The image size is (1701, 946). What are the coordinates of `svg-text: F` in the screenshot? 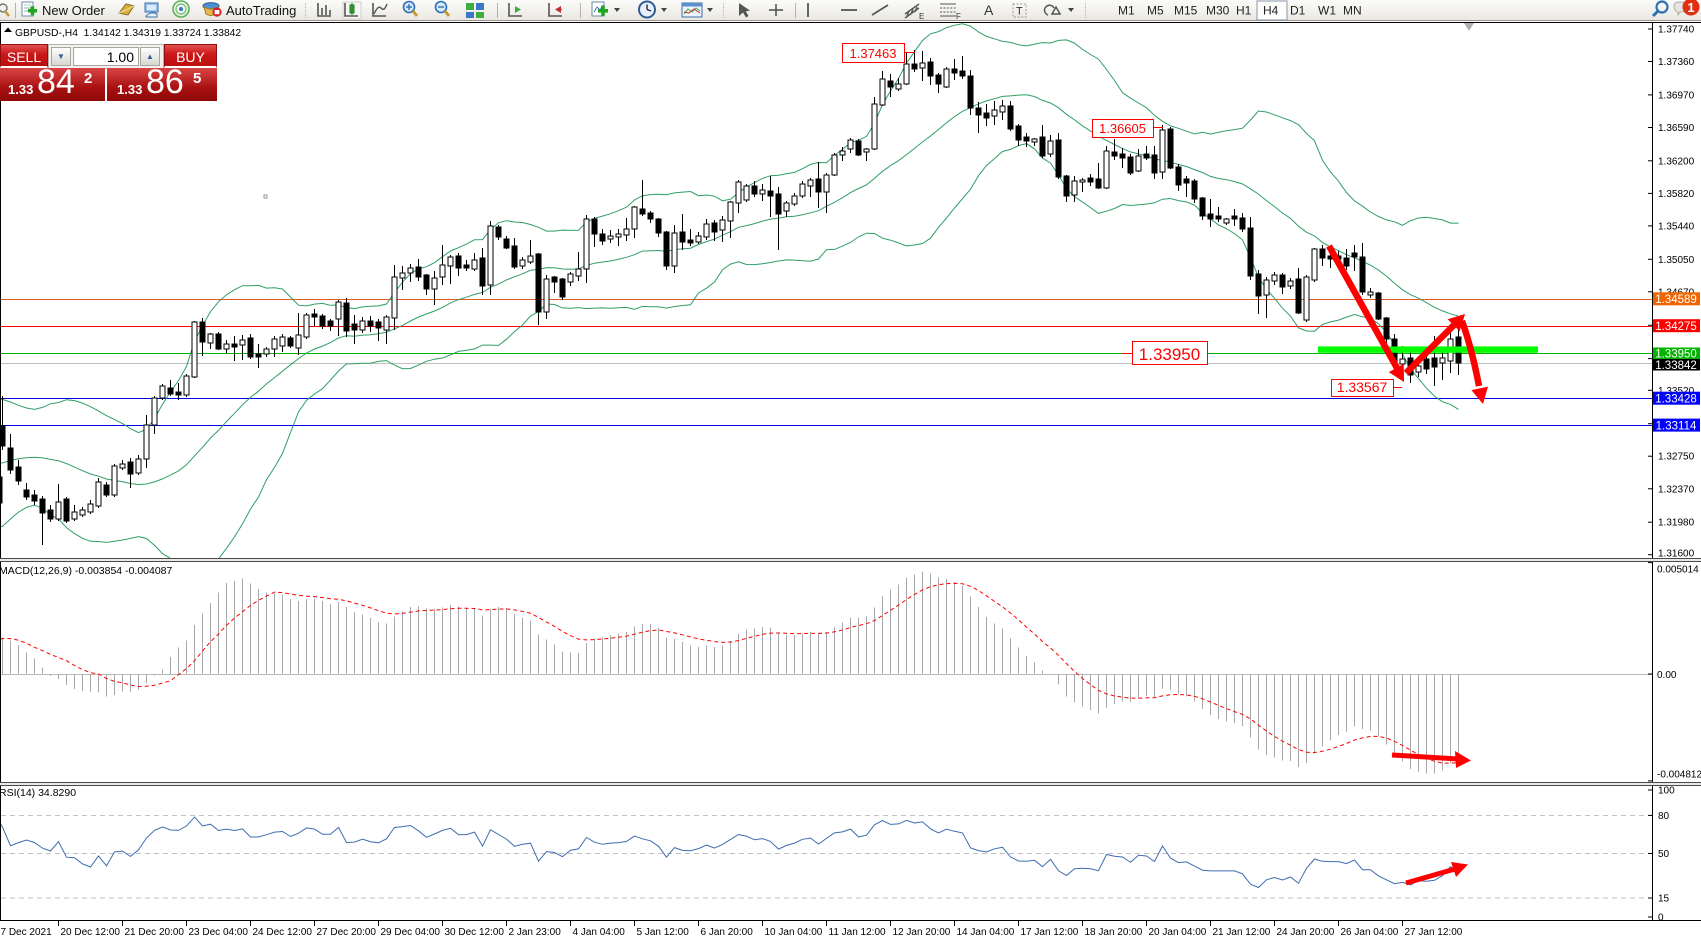 It's located at (958, 16).